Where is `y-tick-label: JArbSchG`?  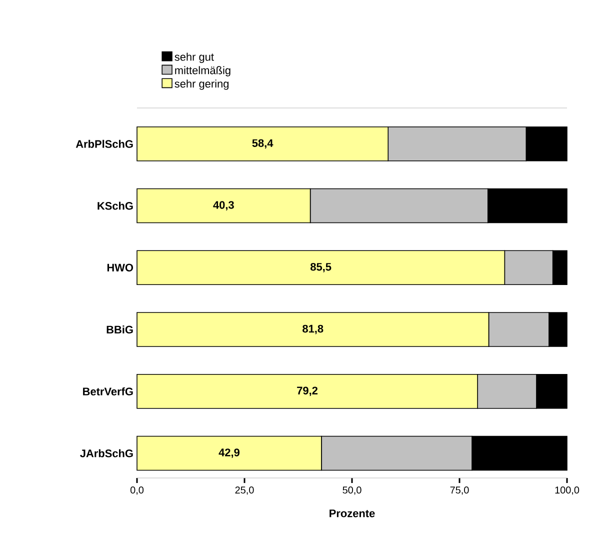
y-tick-label: JArbSchG is located at coordinates (106, 453).